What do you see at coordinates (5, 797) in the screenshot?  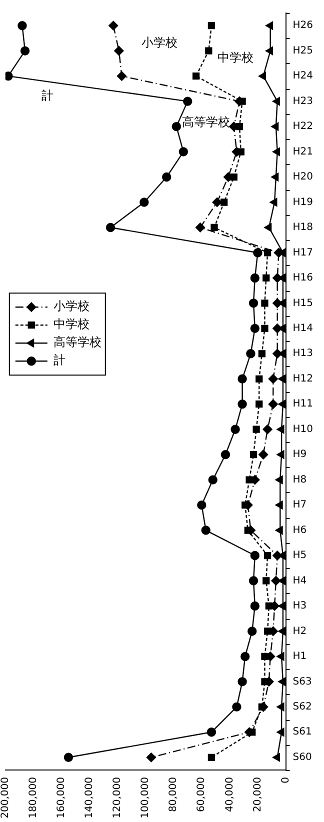 I see `x-tick-label: 200,000` at bounding box center [5, 797].